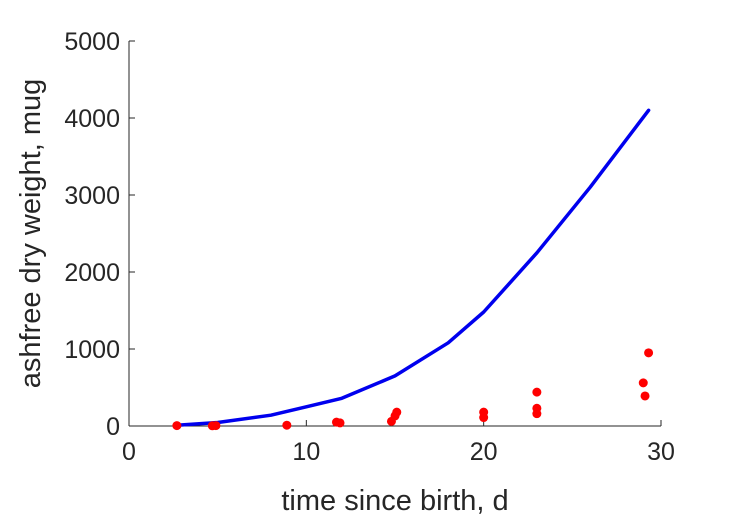  I want to click on x-tick-label: 30, so click(661, 452).